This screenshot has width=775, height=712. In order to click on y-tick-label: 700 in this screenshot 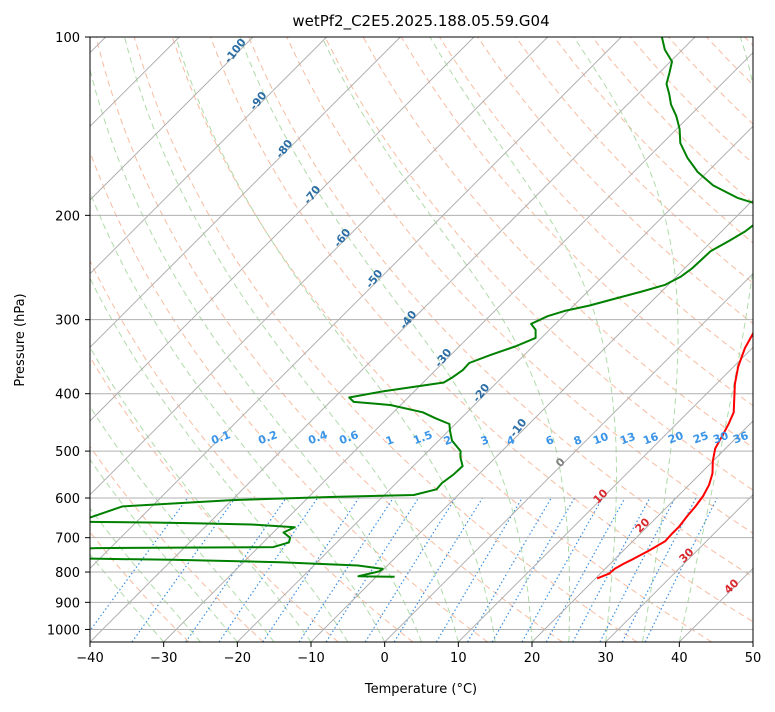, I will do `click(67, 539)`.